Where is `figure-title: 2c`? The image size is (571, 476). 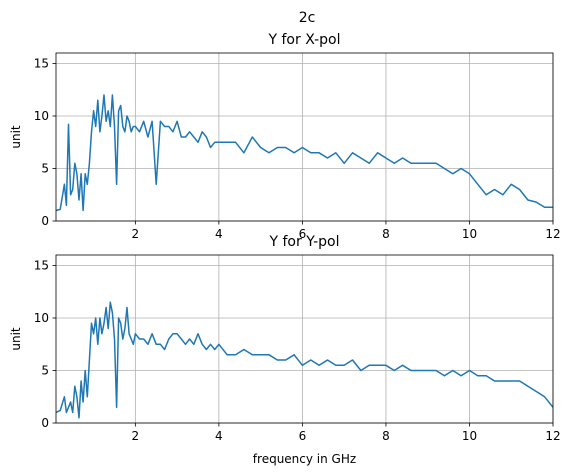 figure-title: 2c is located at coordinates (307, 18).